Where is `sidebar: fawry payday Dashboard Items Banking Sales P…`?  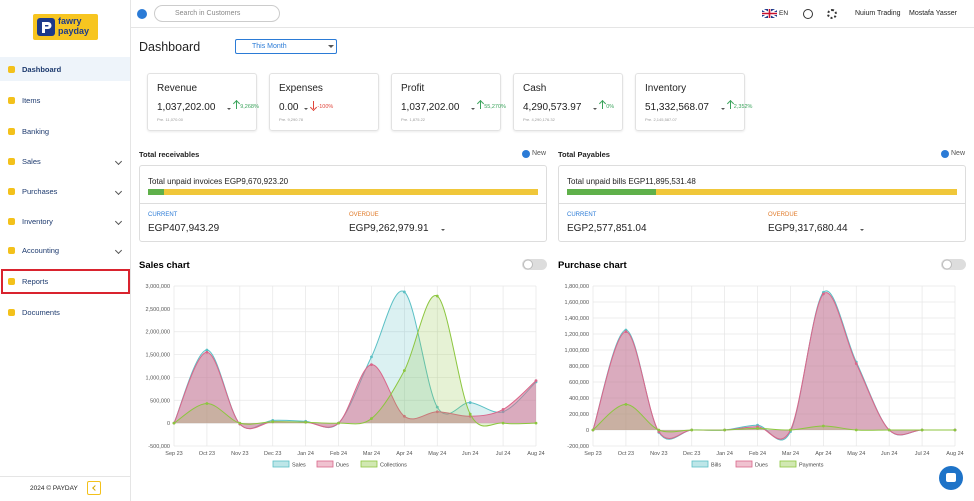
sidebar: fawry payday Dashboard Items Banking Sales P… is located at coordinates (65, 250).